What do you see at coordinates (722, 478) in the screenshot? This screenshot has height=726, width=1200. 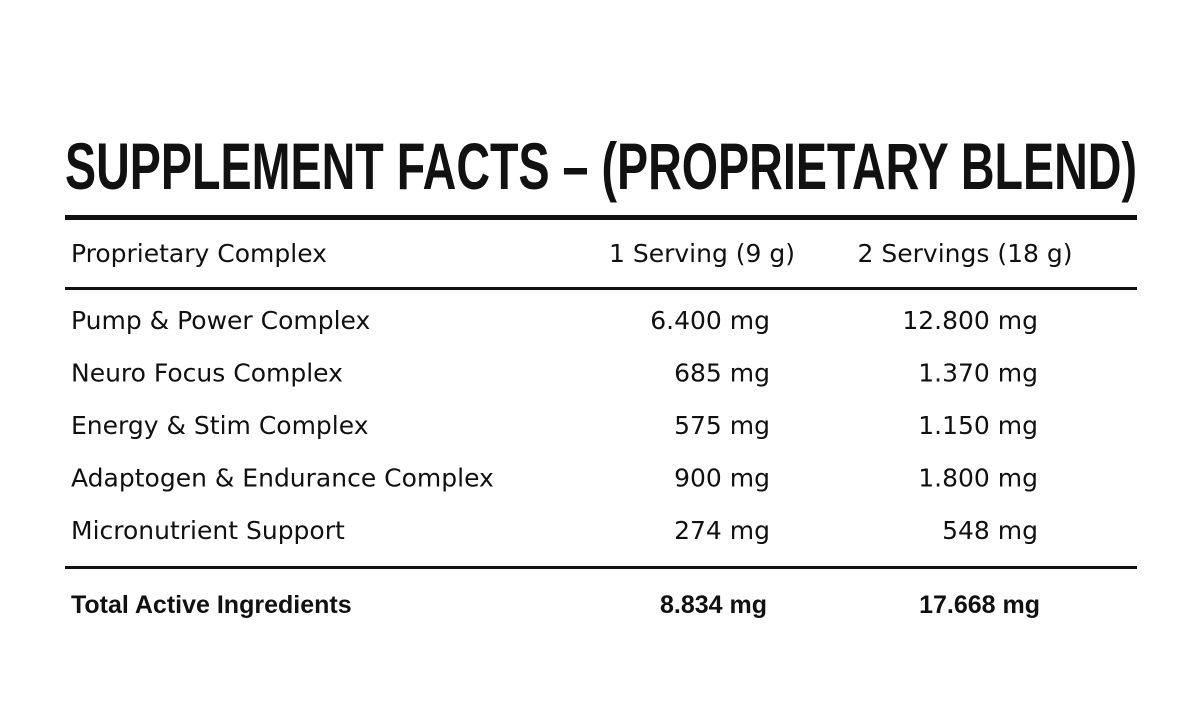 I see `row-value: 900 mg` at bounding box center [722, 478].